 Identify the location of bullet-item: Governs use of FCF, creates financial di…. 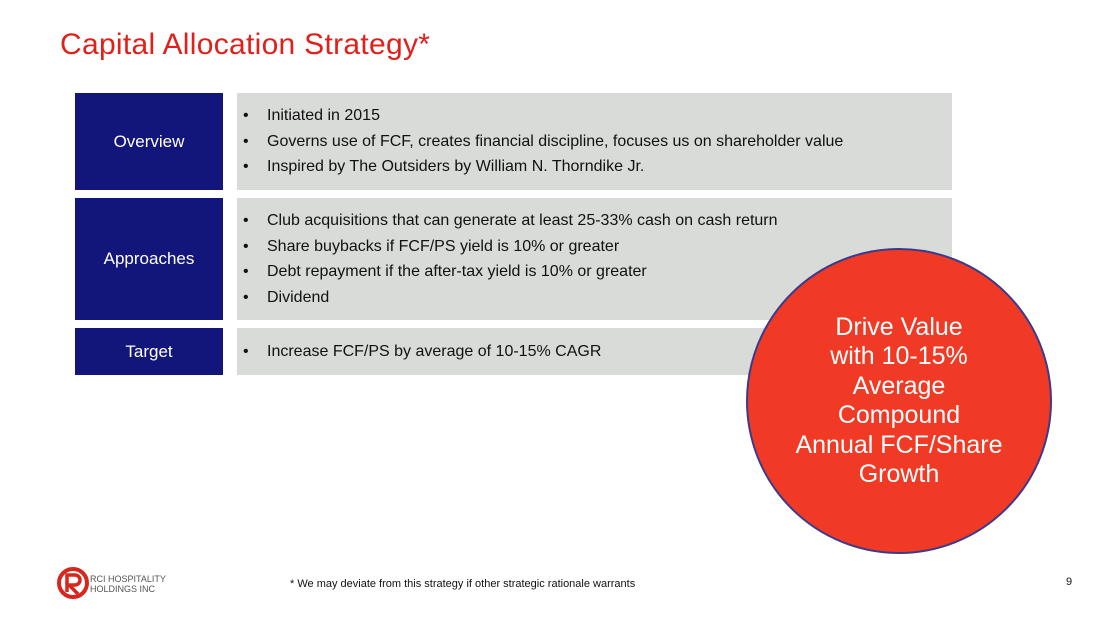
(597, 142).